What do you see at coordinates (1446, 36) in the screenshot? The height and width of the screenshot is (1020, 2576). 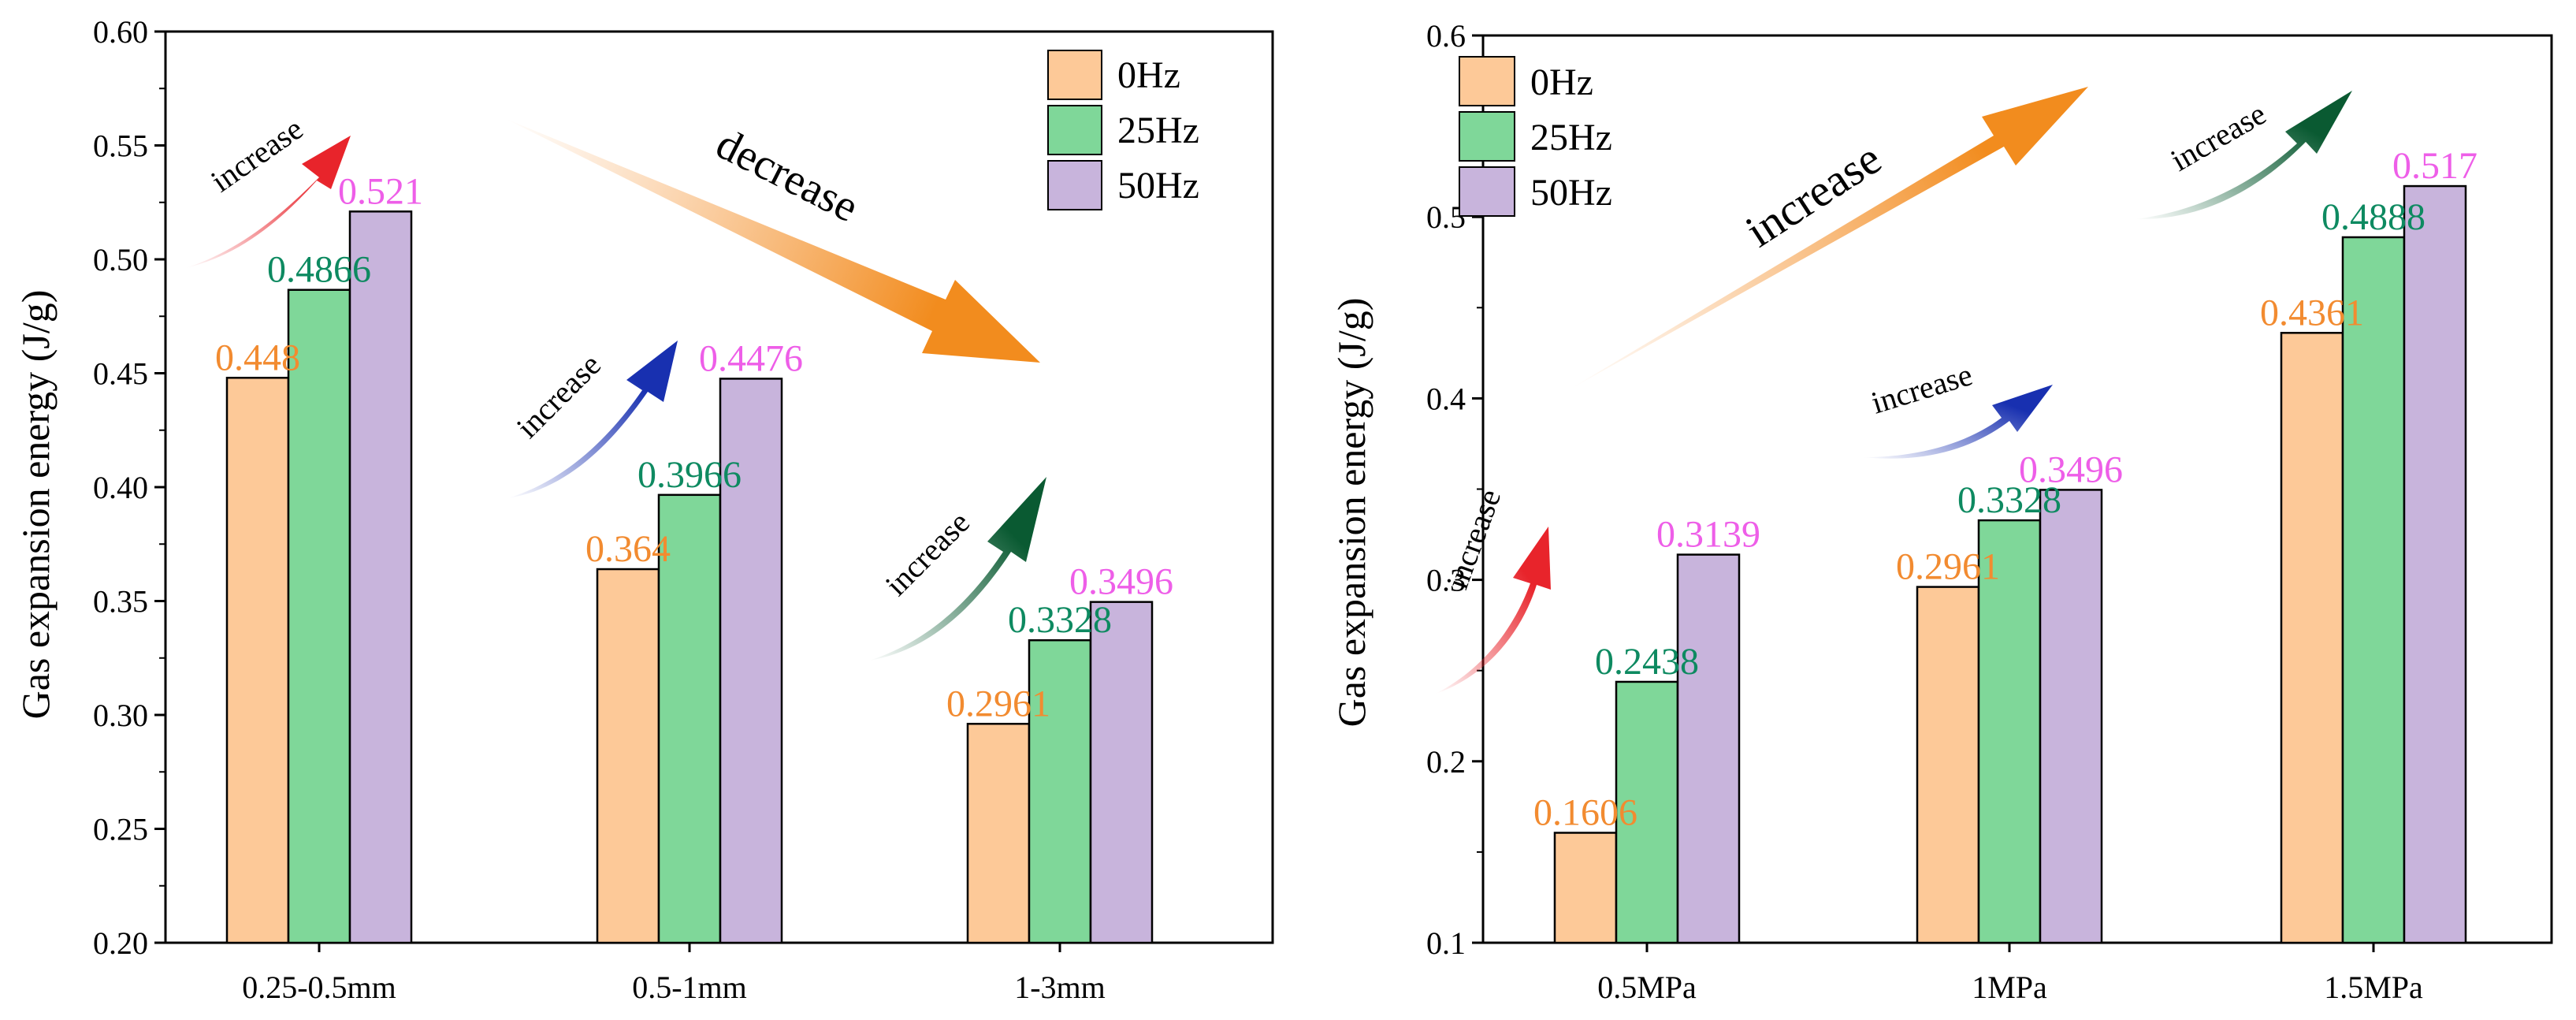 I see `y-tick-label: 0.6` at bounding box center [1446, 36].